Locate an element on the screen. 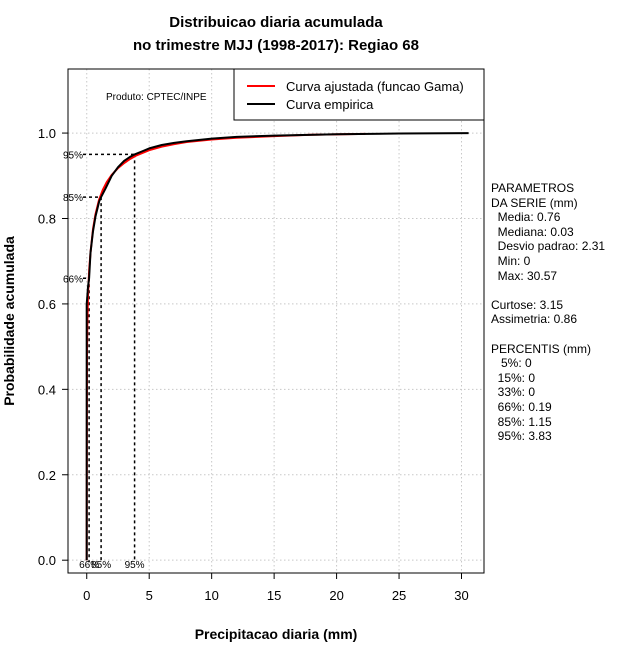 The image size is (640, 660). parameter-line: Max: 30.57 is located at coordinates (524, 275).